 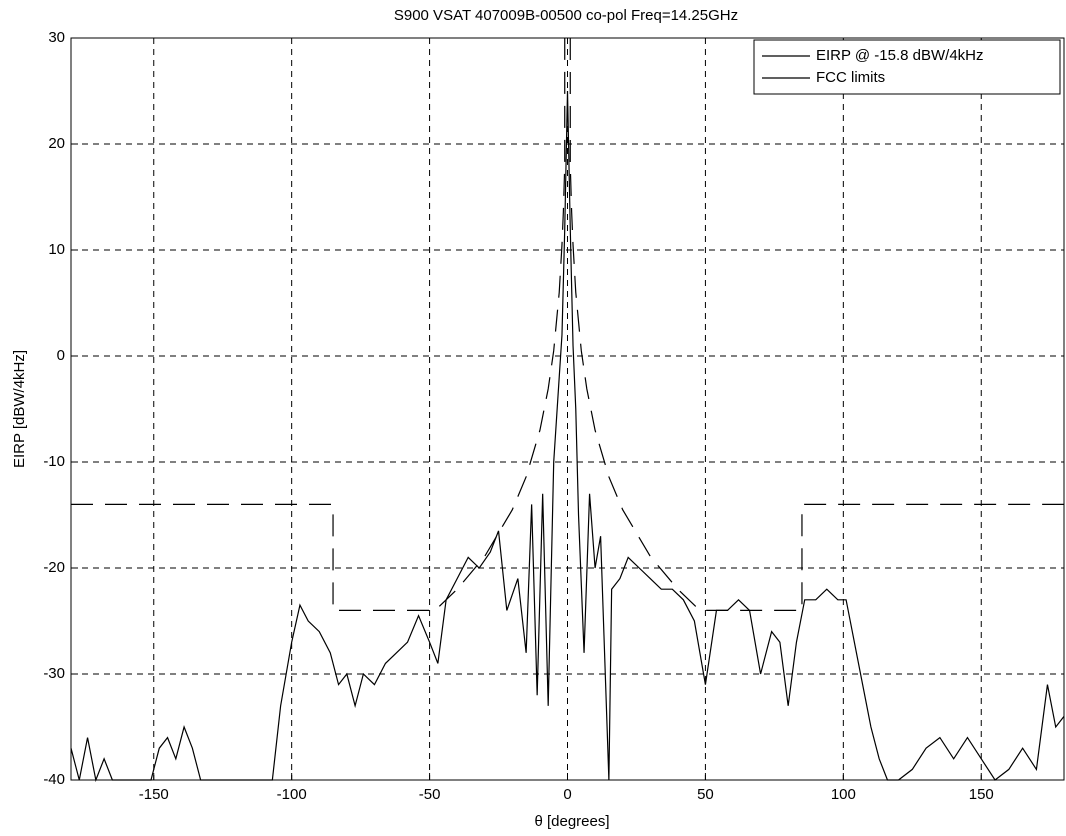 I want to click on x-axis-label: θ [degrees], so click(x=571, y=821).